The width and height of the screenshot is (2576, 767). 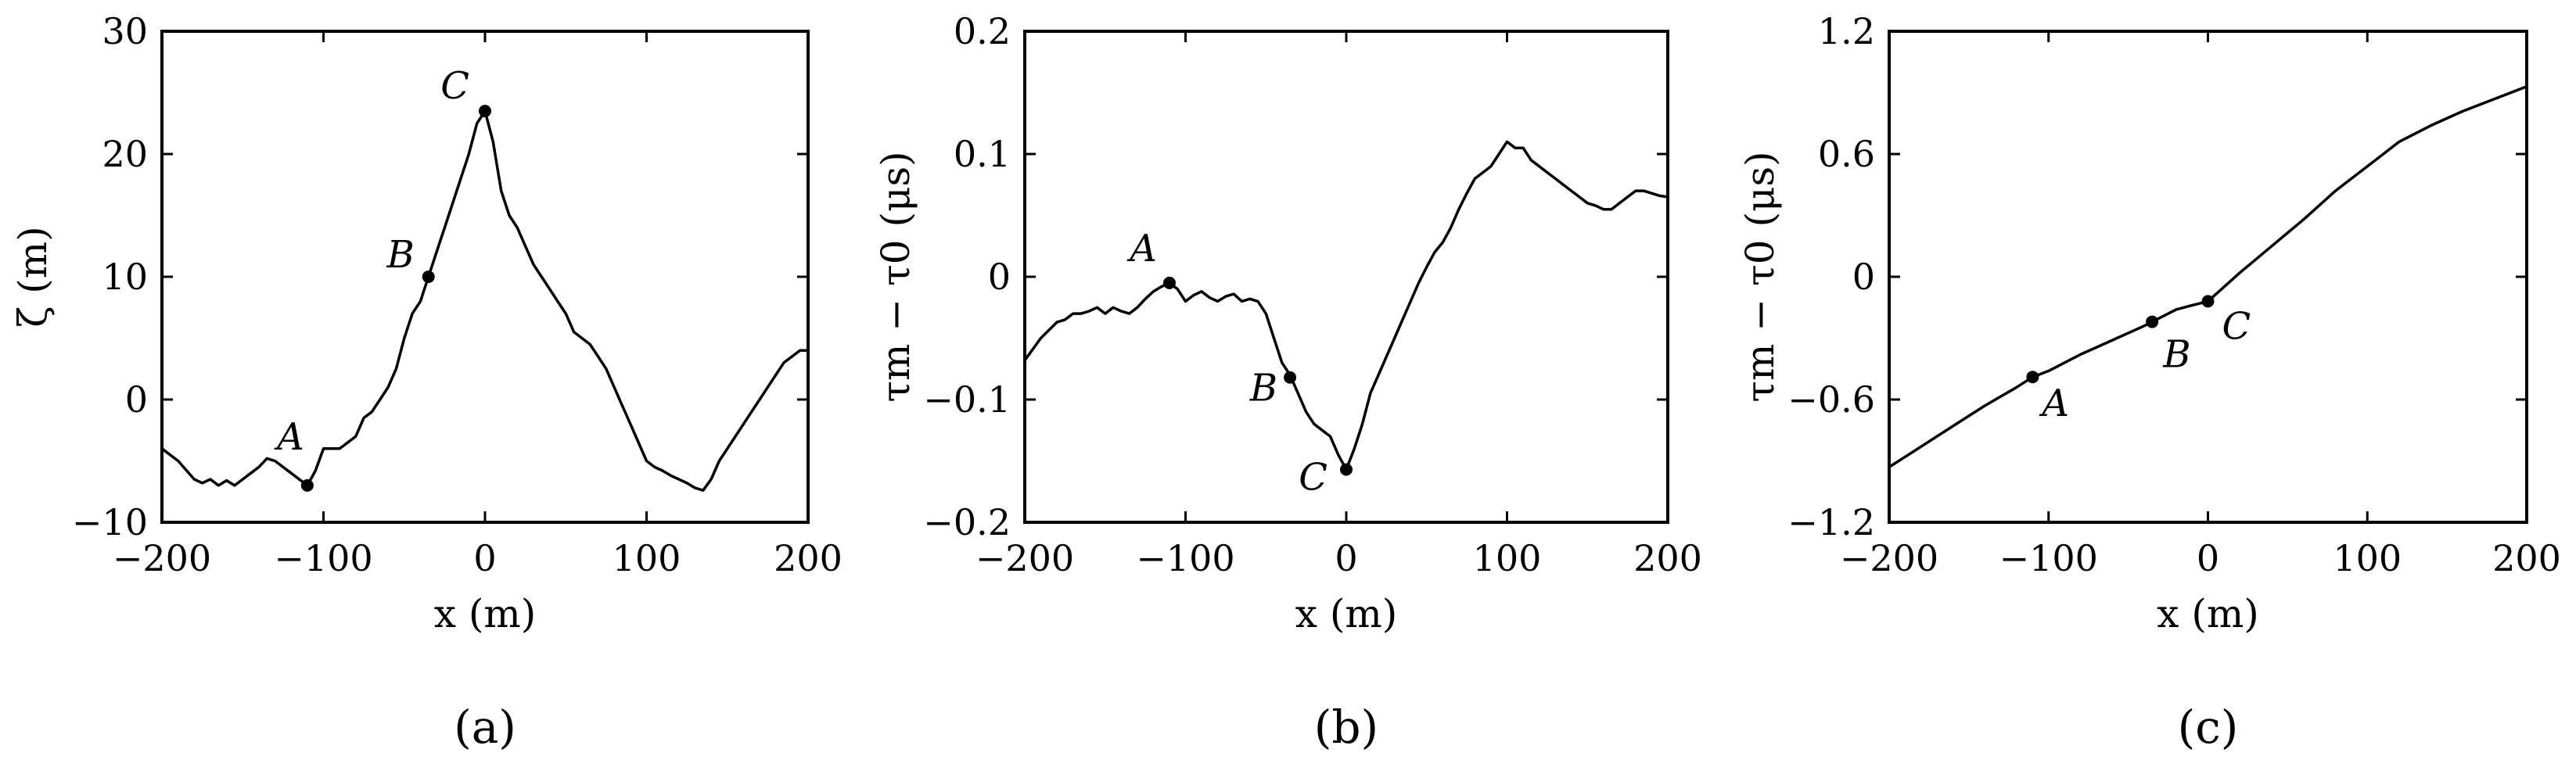 I want to click on y-tick-label: −0.1, so click(x=967, y=399).